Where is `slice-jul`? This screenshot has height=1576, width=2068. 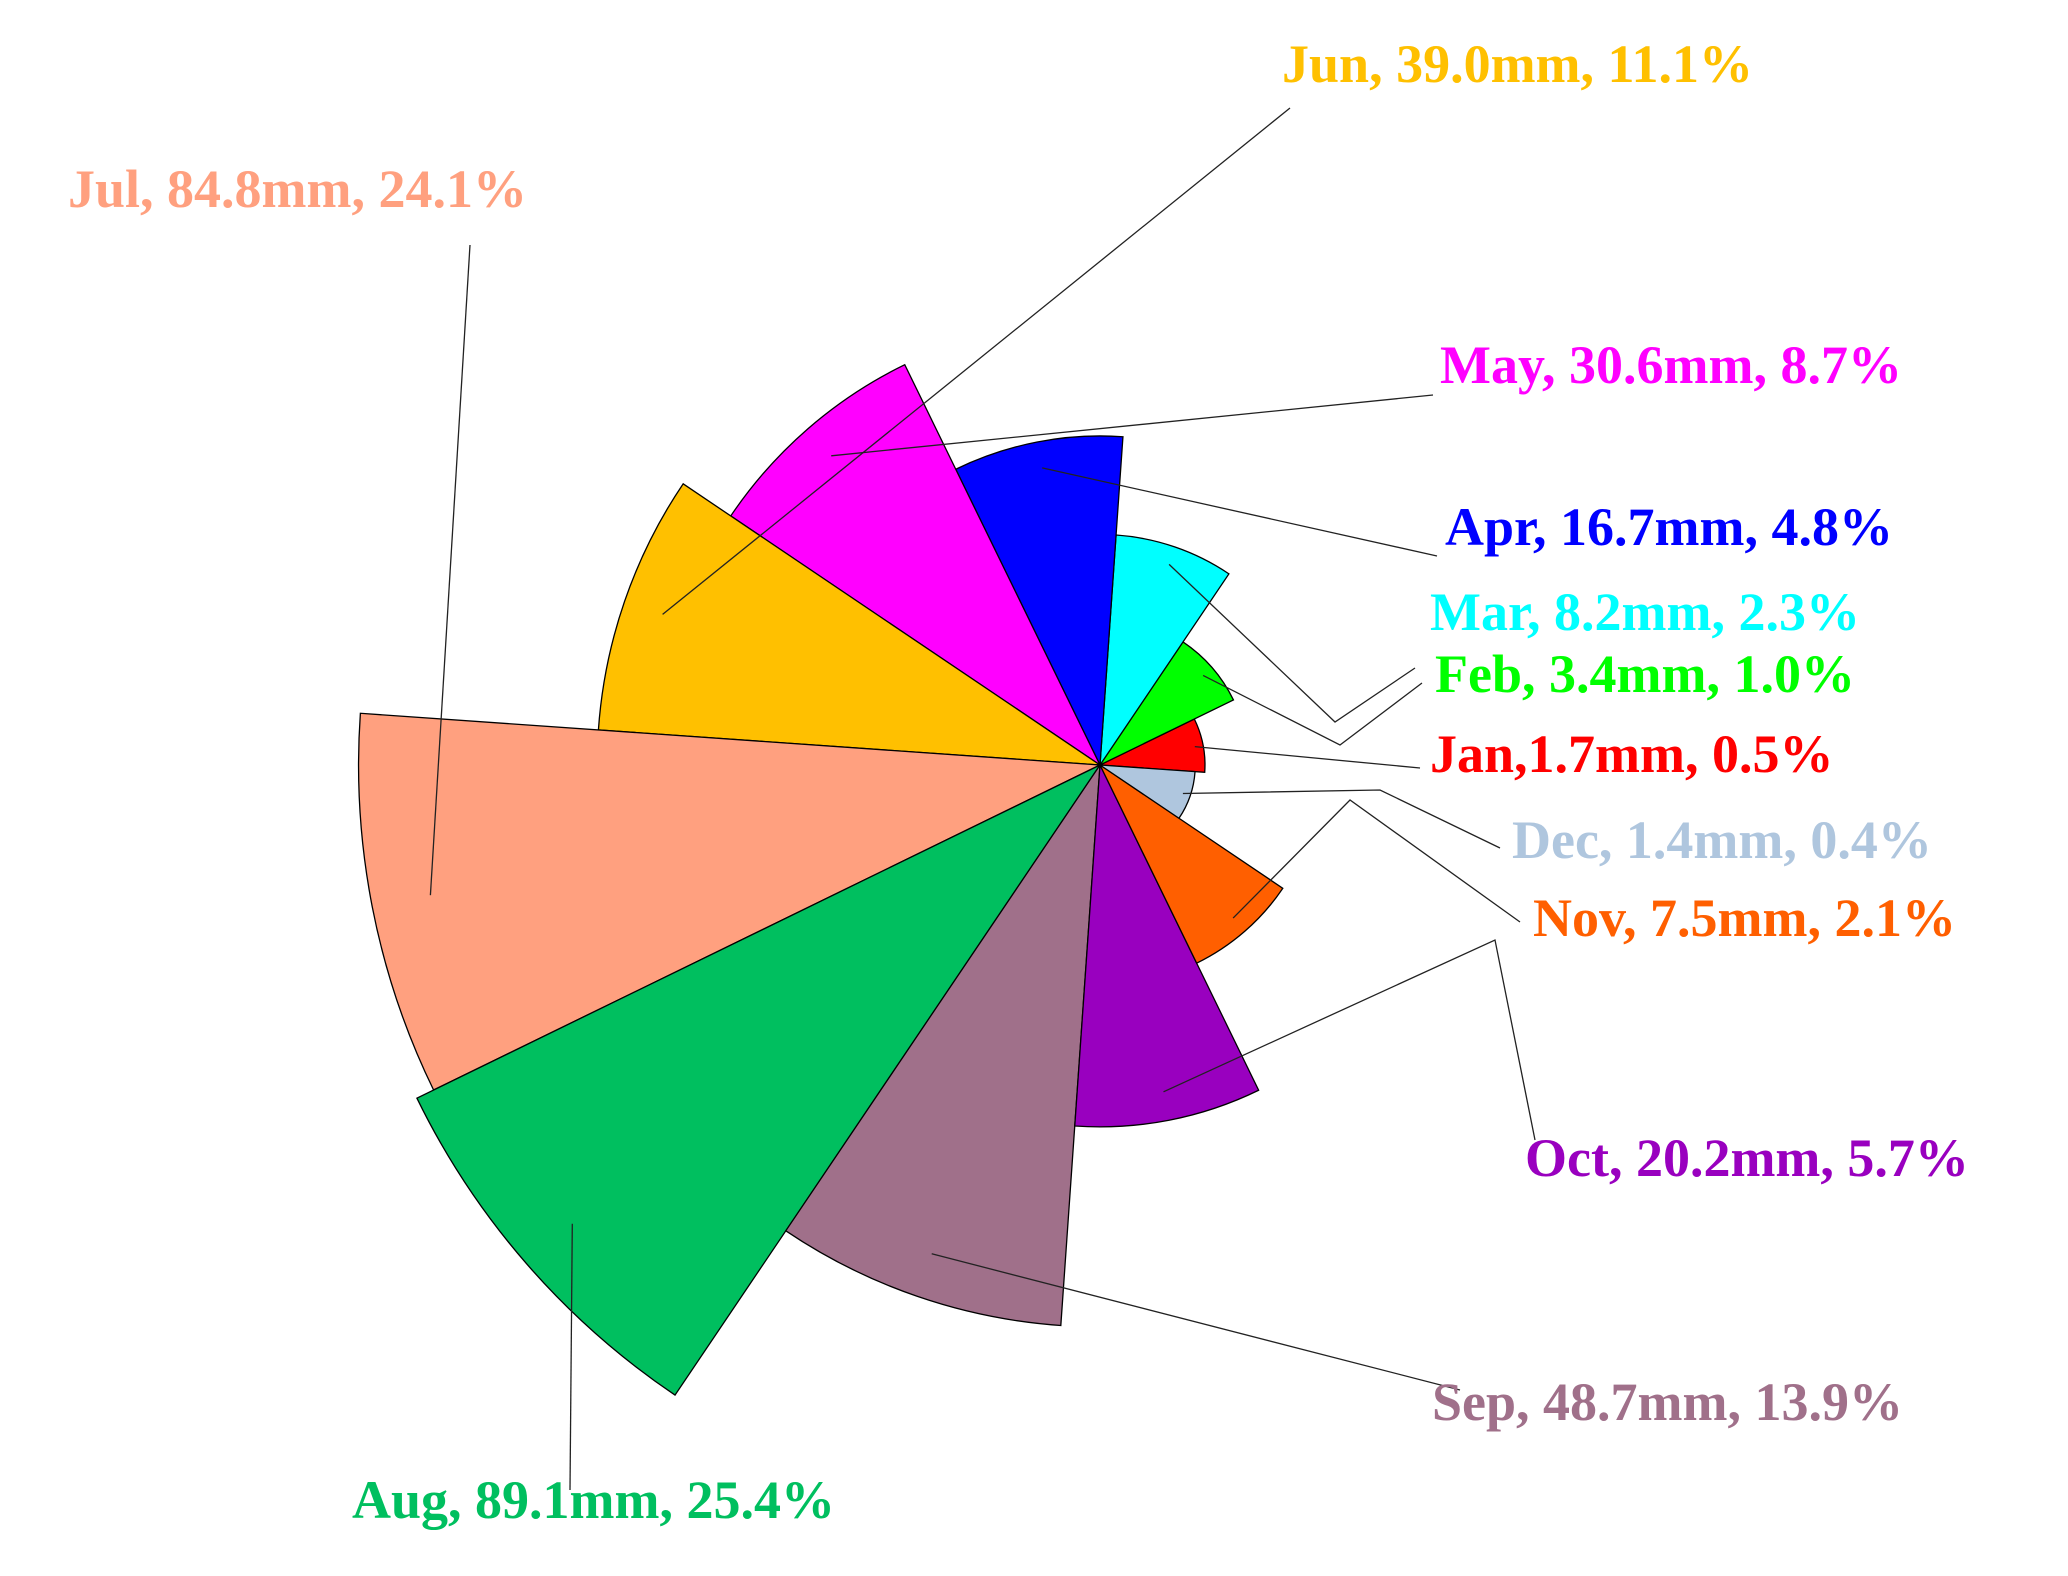
slice-jul is located at coordinates (730, 901).